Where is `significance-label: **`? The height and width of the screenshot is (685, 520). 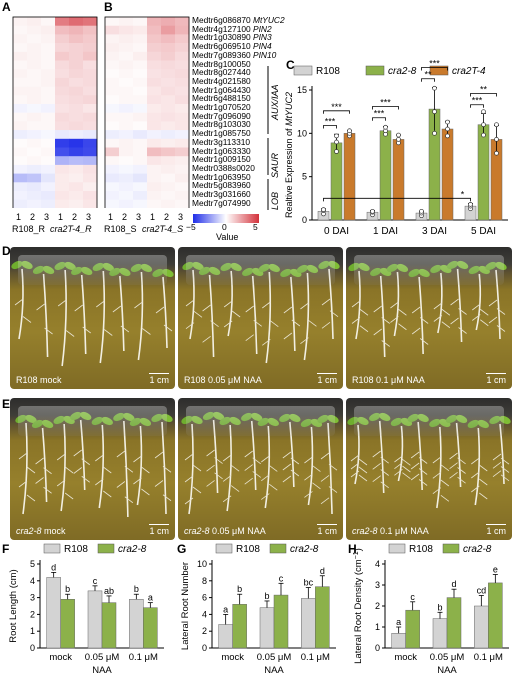
significance-label: ** is located at coordinates (428, 75).